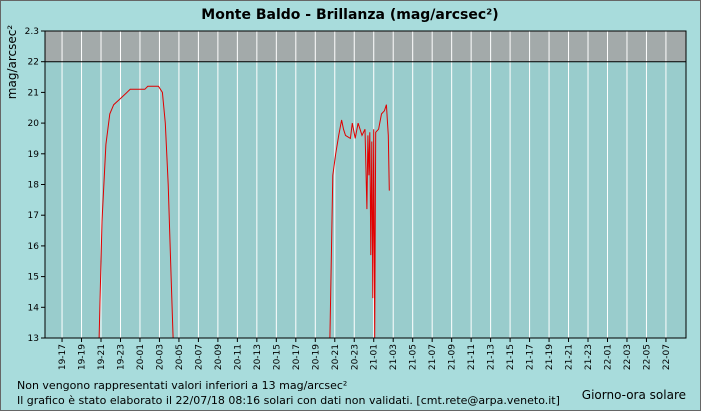 This screenshot has width=701, height=411. What do you see at coordinates (12, 62) in the screenshot?
I see `y-axis-label: mag/arcsec²` at bounding box center [12, 62].